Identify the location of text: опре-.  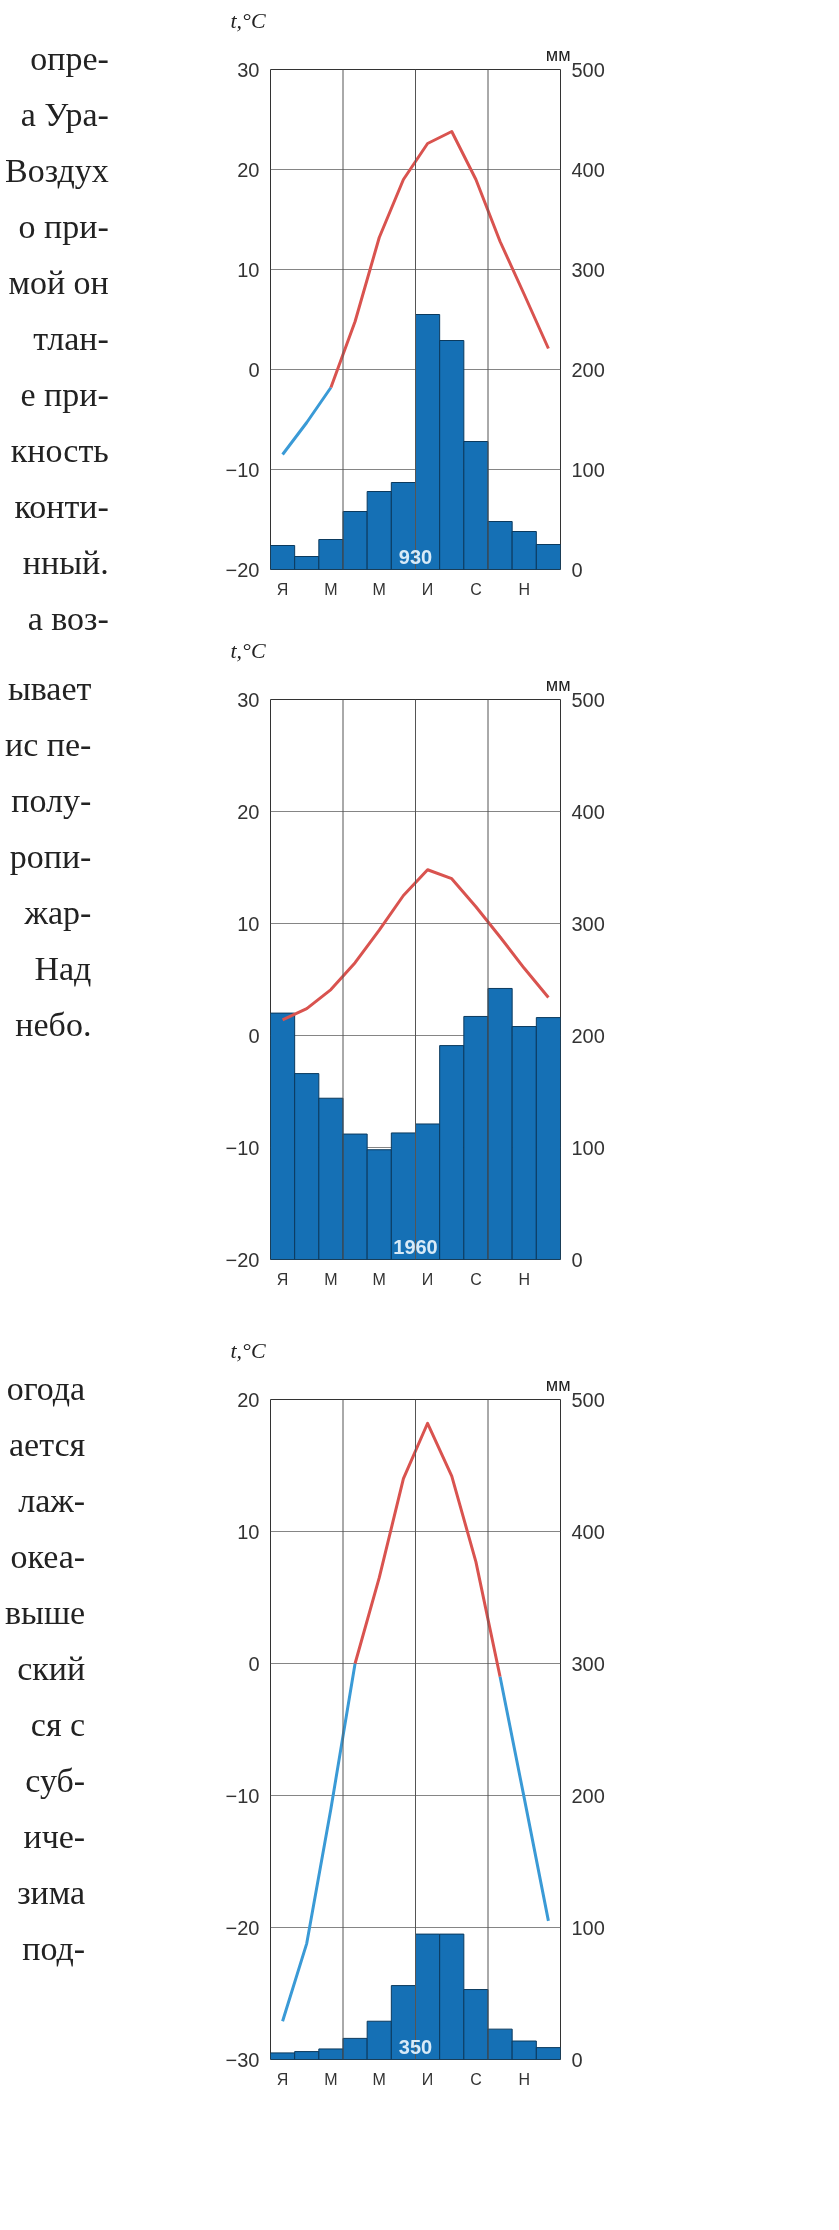
(69, 59).